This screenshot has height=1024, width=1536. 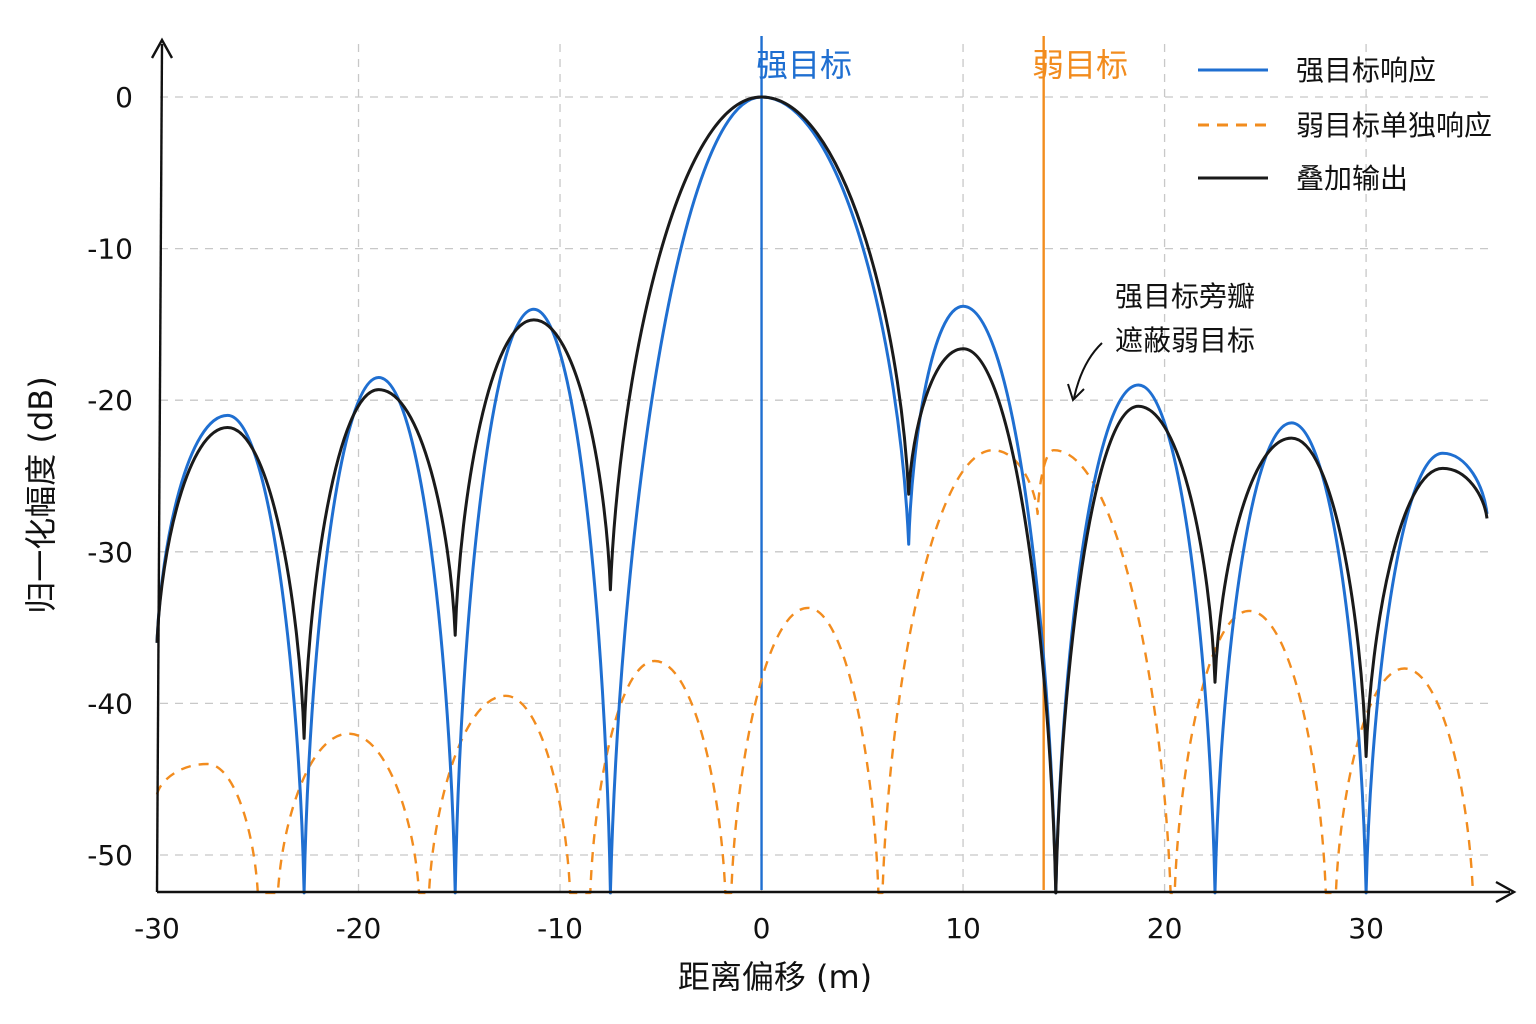 I want to click on y-tick-label: -10, so click(x=110, y=249).